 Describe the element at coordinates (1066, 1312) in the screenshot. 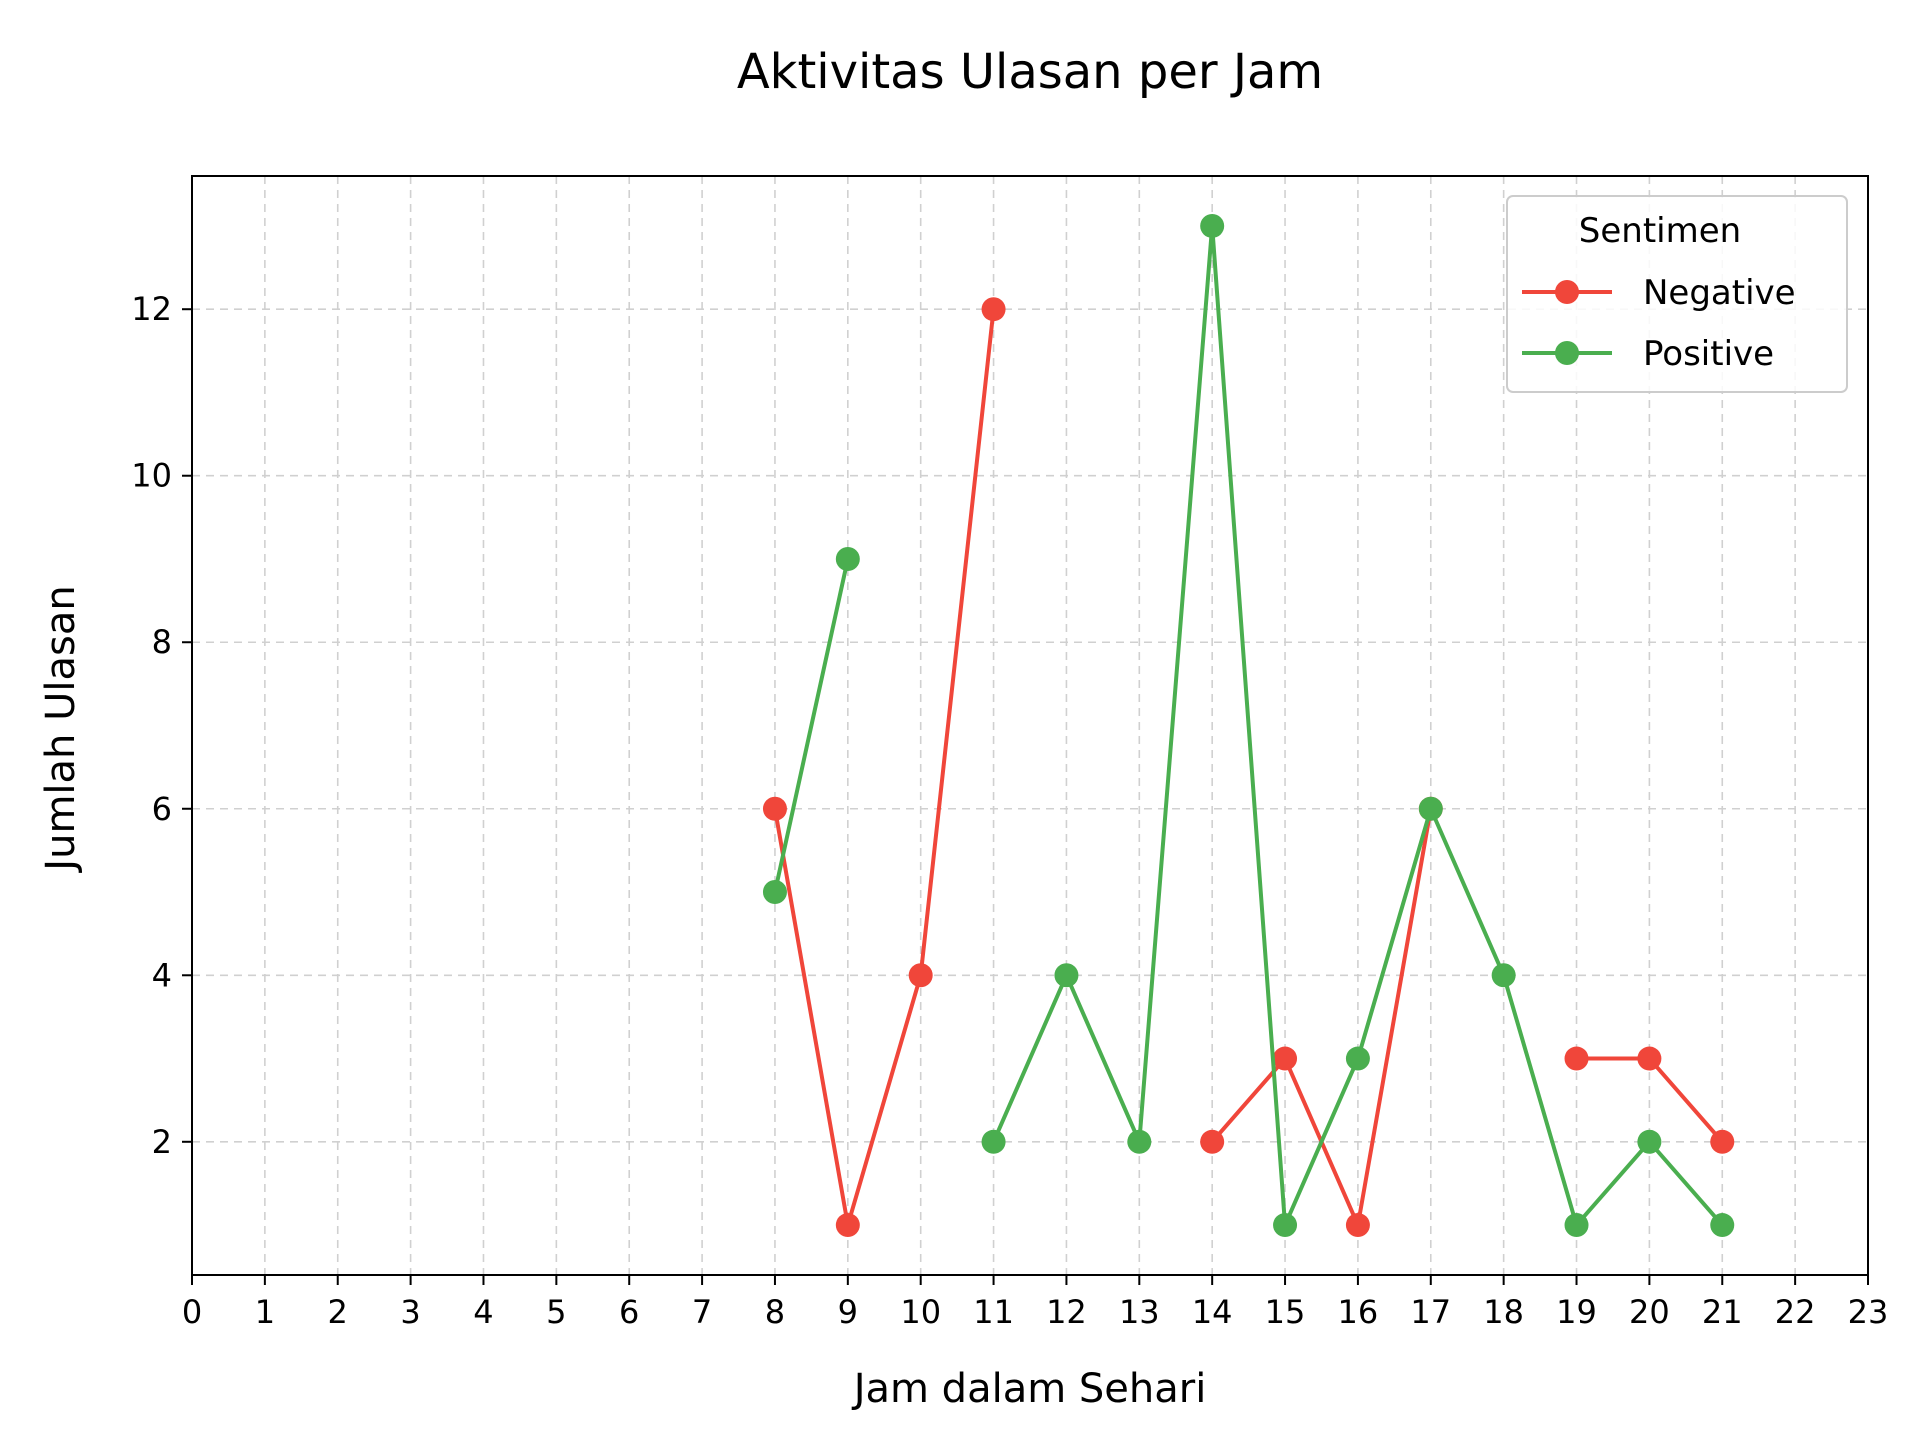

I see `x-tick-label: 12` at that location.